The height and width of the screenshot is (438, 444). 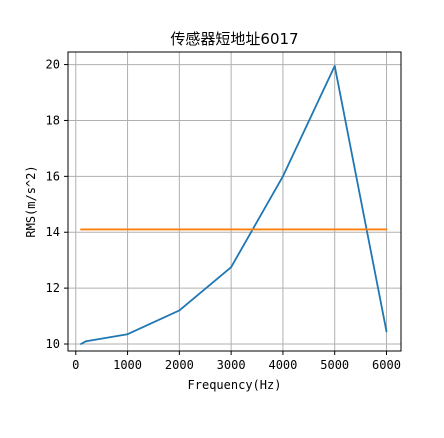 What do you see at coordinates (127, 365) in the screenshot?
I see `x-tick-label: 1000` at bounding box center [127, 365].